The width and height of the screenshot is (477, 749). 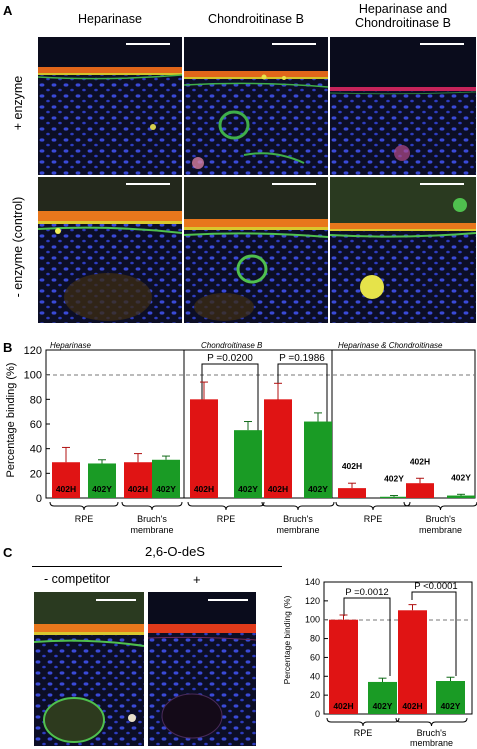 What do you see at coordinates (175, 551) in the screenshot?
I see `panel-c-title: 2,6-O-deS` at bounding box center [175, 551].